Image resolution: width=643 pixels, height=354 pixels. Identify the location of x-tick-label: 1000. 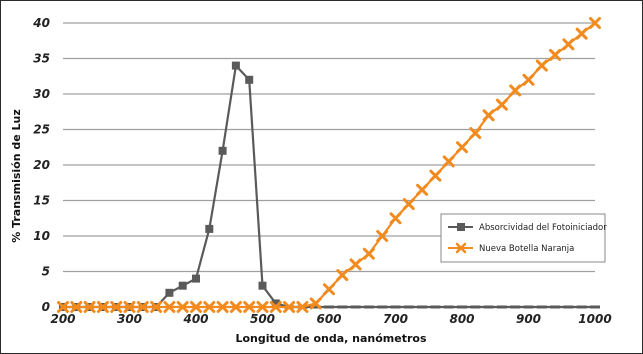
(594, 319).